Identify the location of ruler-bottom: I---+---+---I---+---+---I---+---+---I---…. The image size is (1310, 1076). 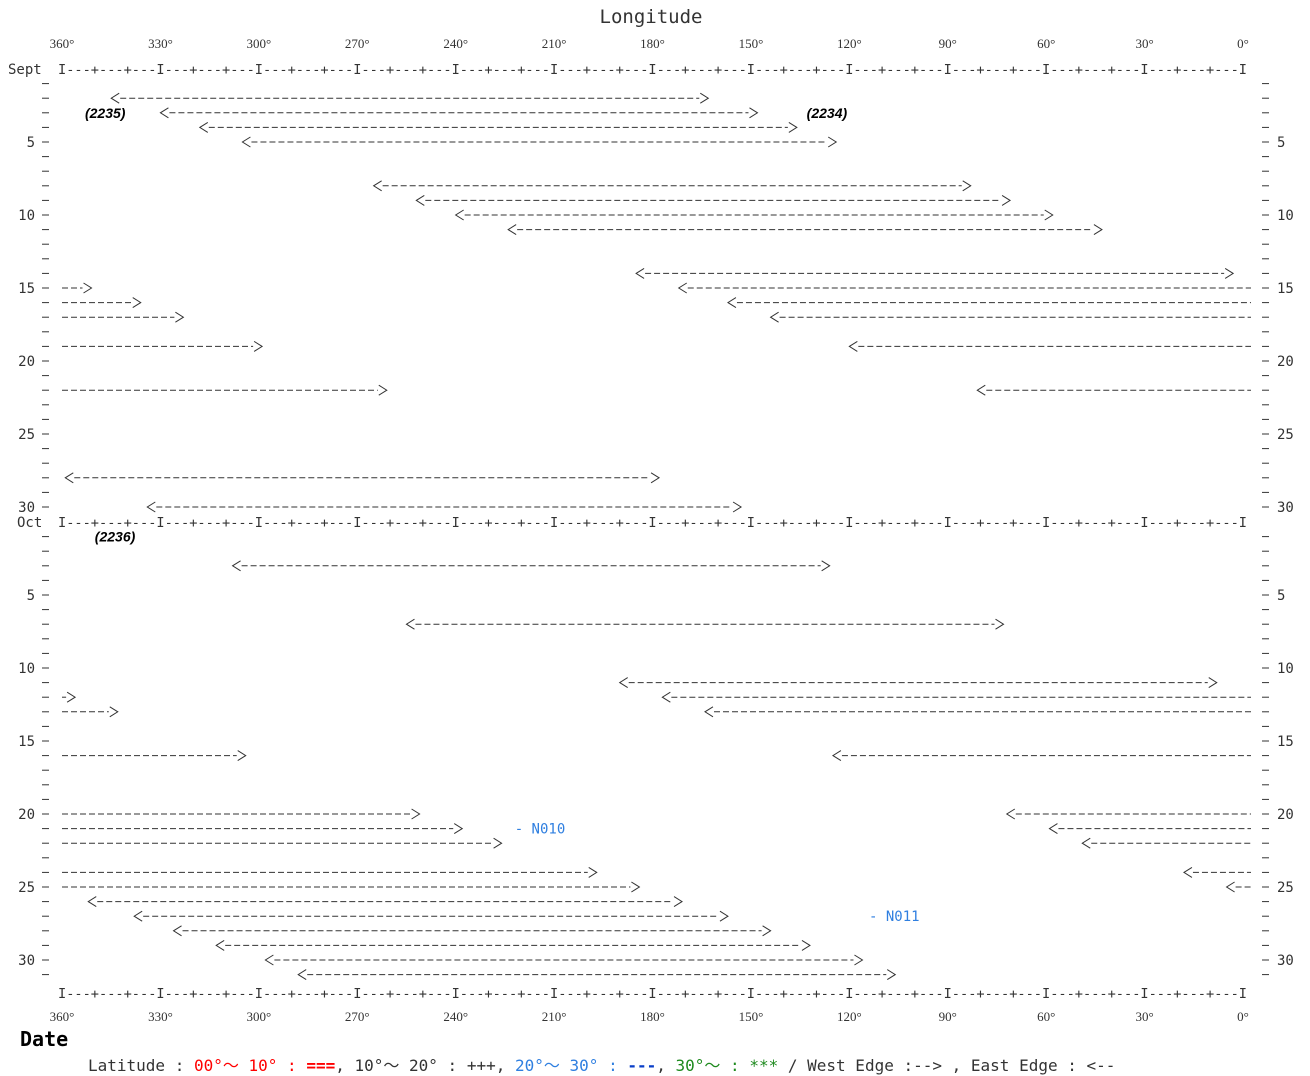
(652, 994).